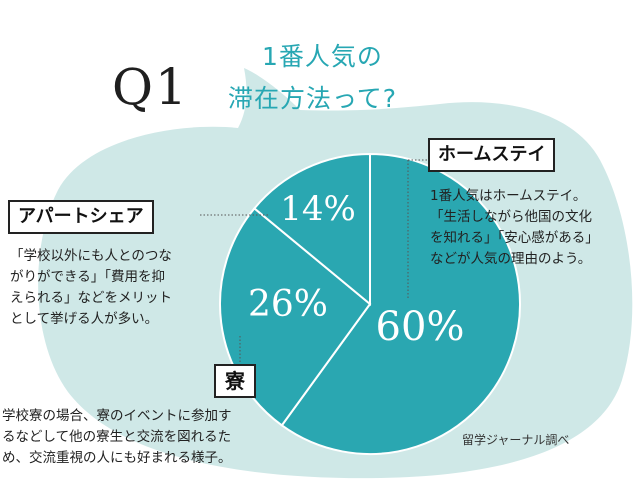 Image resolution: width=640 pixels, height=492 pixels. Describe the element at coordinates (492, 155) in the screenshot. I see `tag-homestay: ホームステイ` at that location.